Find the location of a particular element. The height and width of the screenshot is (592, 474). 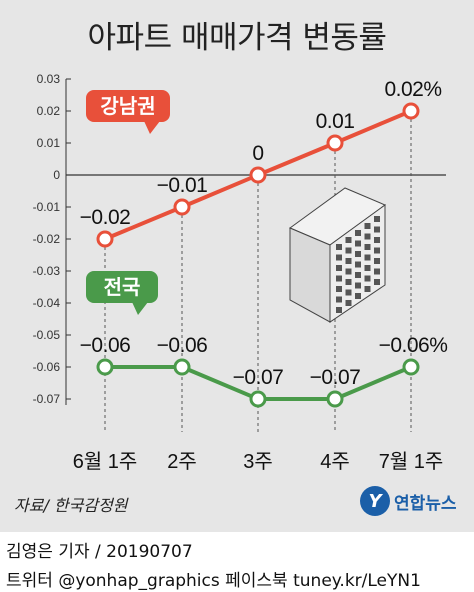

x-tick-label: 7월 1주 is located at coordinates (411, 461).